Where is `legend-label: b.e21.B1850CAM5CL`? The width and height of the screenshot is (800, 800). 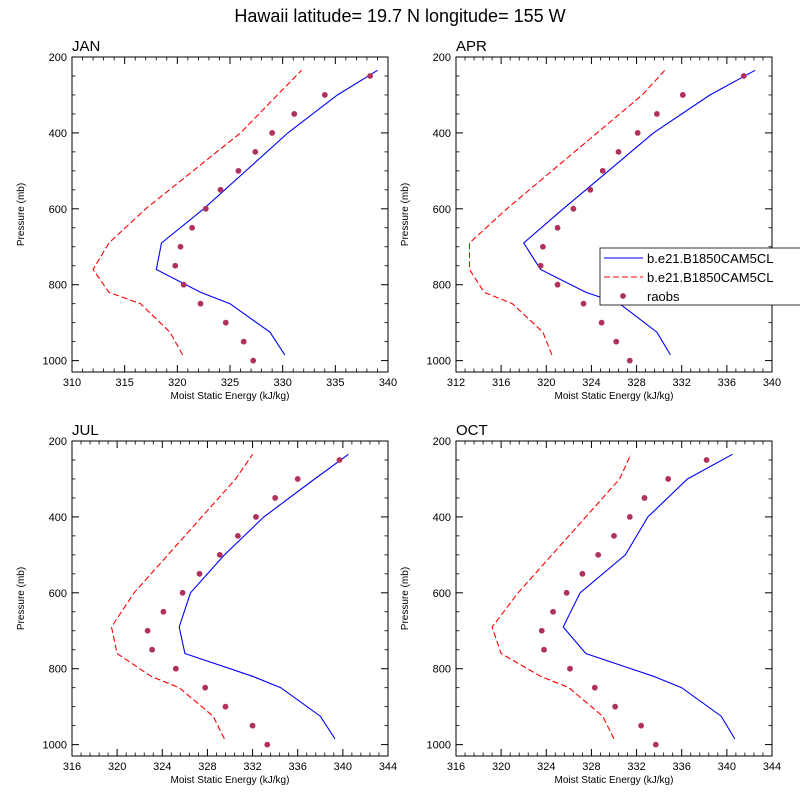
legend-label: b.e21.B1850CAM5CL is located at coordinates (710, 258).